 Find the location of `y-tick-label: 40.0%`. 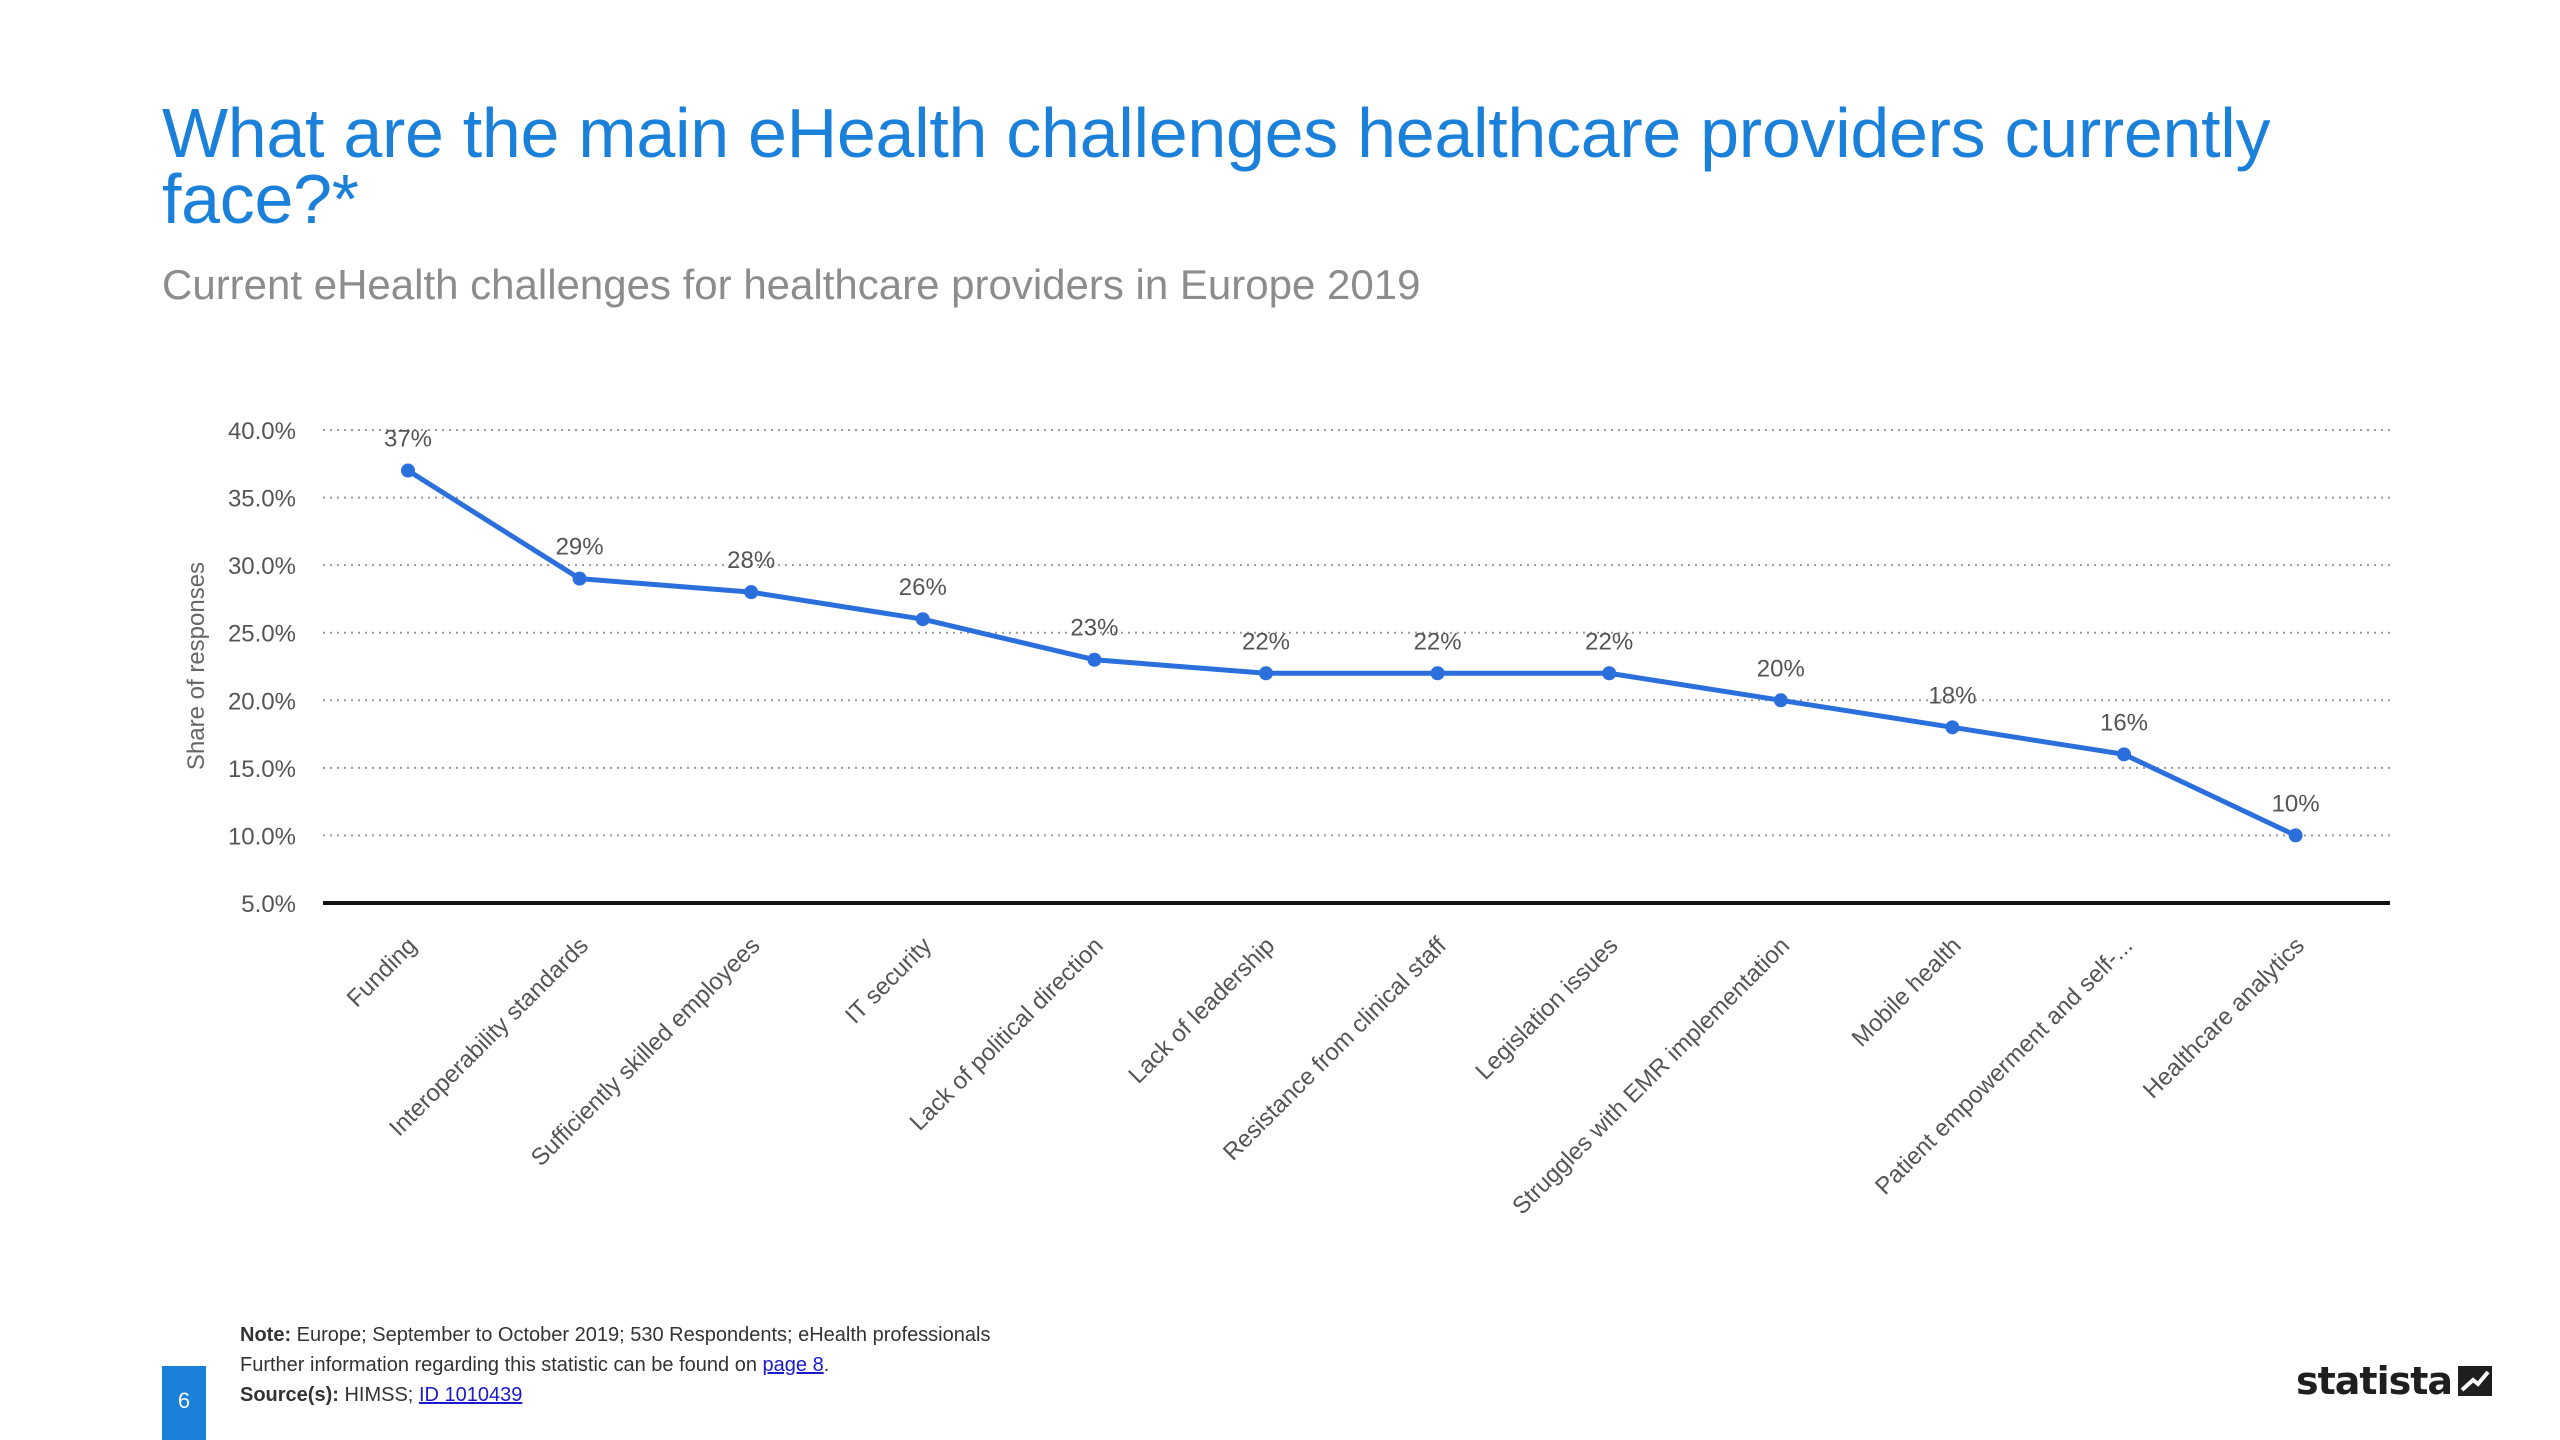

y-tick-label: 40.0% is located at coordinates (262, 431).